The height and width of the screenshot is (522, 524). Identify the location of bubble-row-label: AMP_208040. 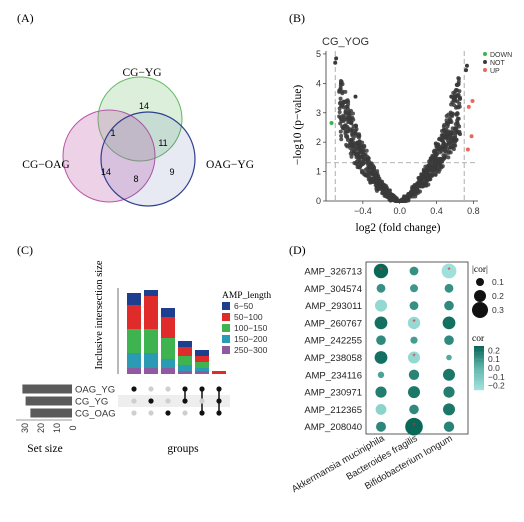
(333, 427).